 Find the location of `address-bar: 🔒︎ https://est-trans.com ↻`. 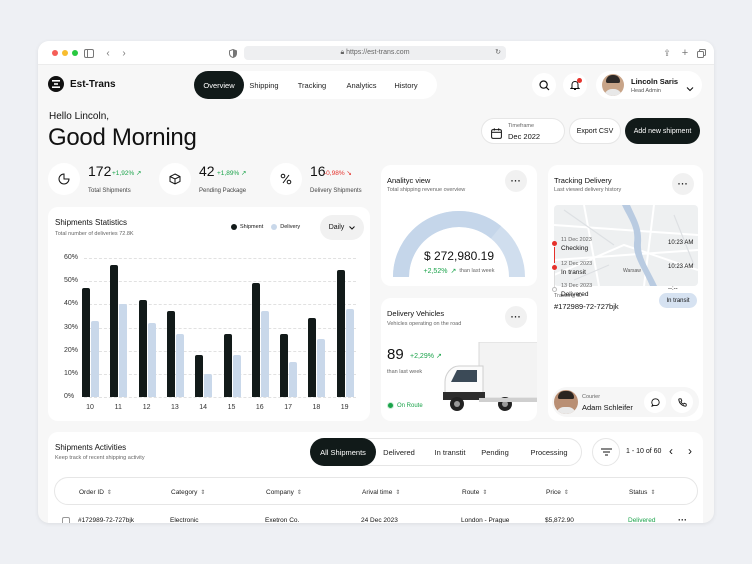

address-bar: 🔒︎ https://est-trans.com ↻ is located at coordinates (375, 53).